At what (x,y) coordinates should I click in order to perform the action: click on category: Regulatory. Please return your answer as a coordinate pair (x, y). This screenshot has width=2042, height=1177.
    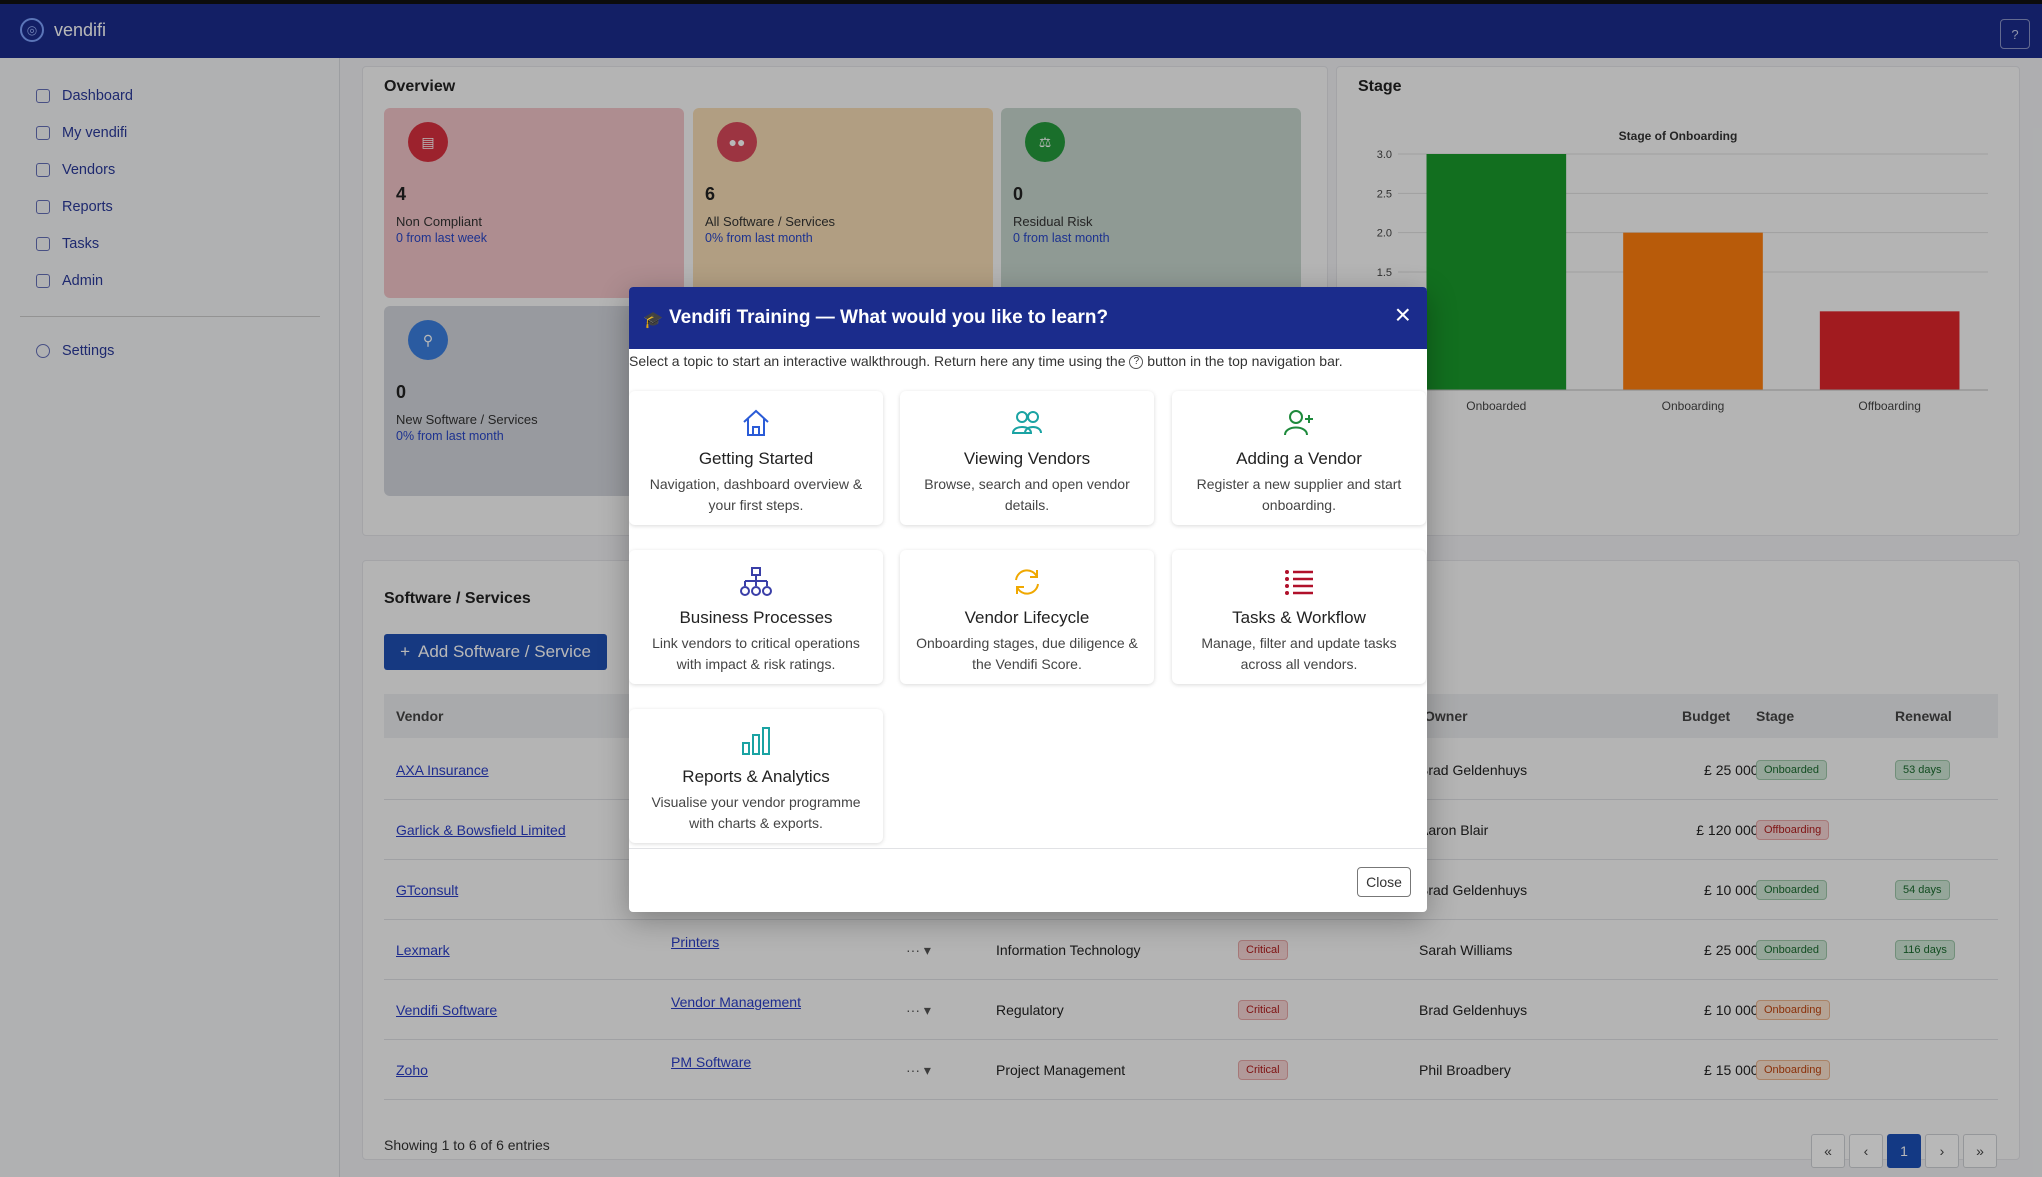
    Looking at the image, I should click on (1030, 1010).